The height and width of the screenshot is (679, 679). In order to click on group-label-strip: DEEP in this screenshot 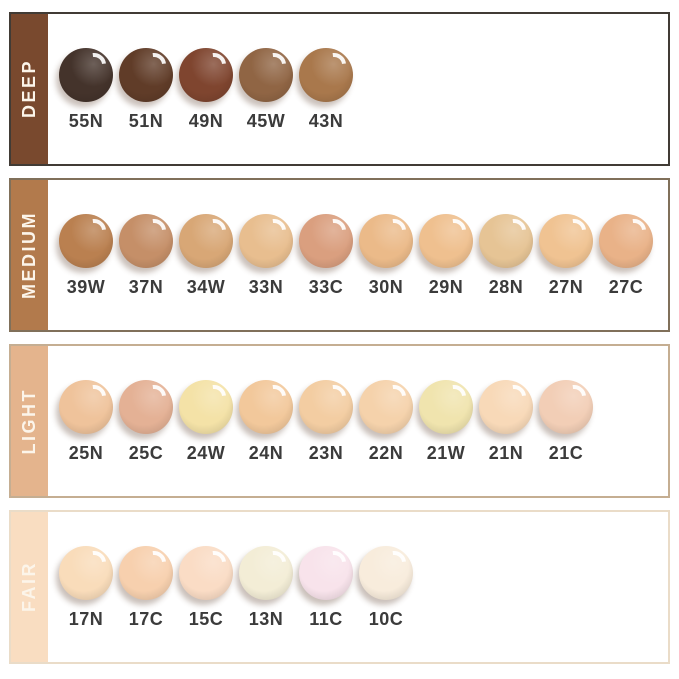, I will do `click(29, 89)`.